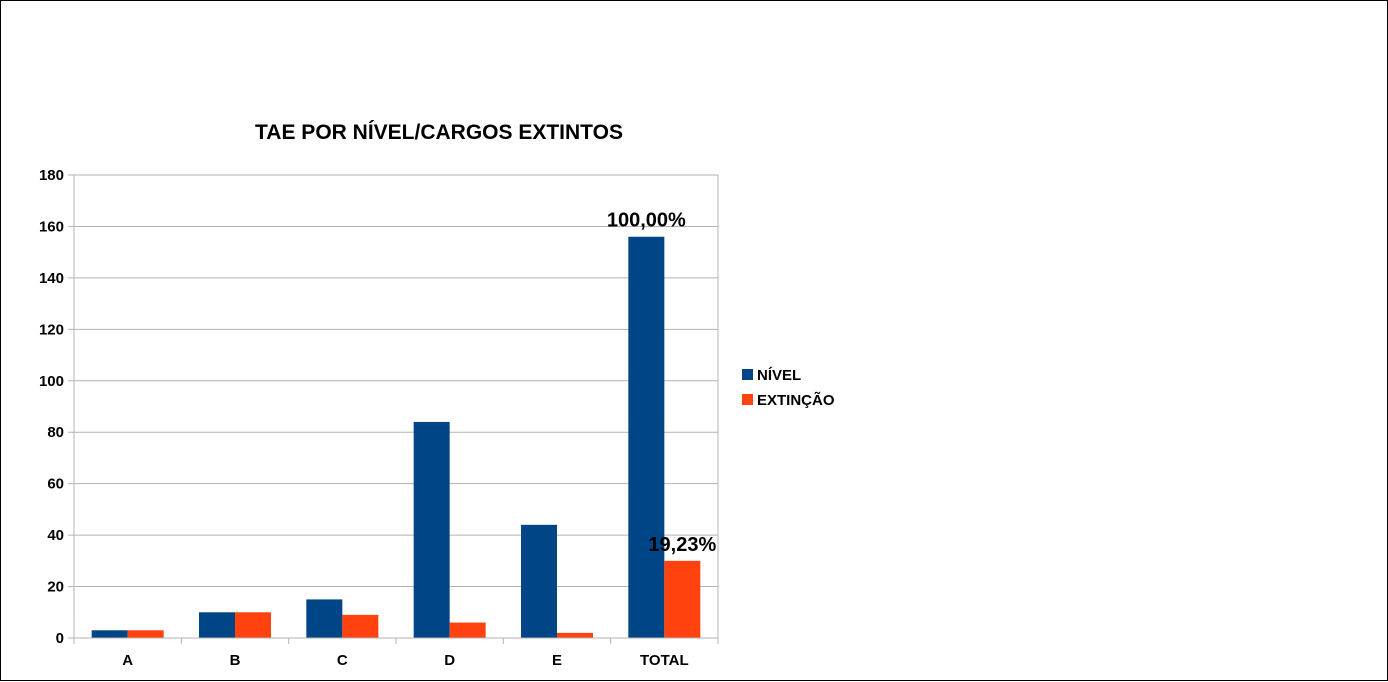 This screenshot has height=682, width=1388. I want to click on y-tick-label: 40, so click(55, 535).